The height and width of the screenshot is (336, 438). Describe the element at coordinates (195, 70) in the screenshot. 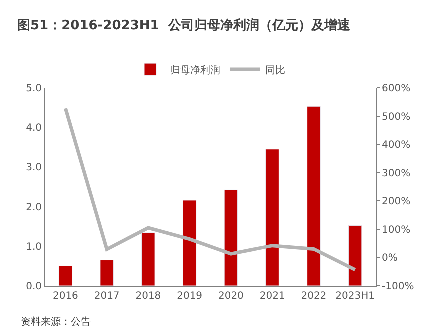

I see `legend-label: 归母净利润` at that location.